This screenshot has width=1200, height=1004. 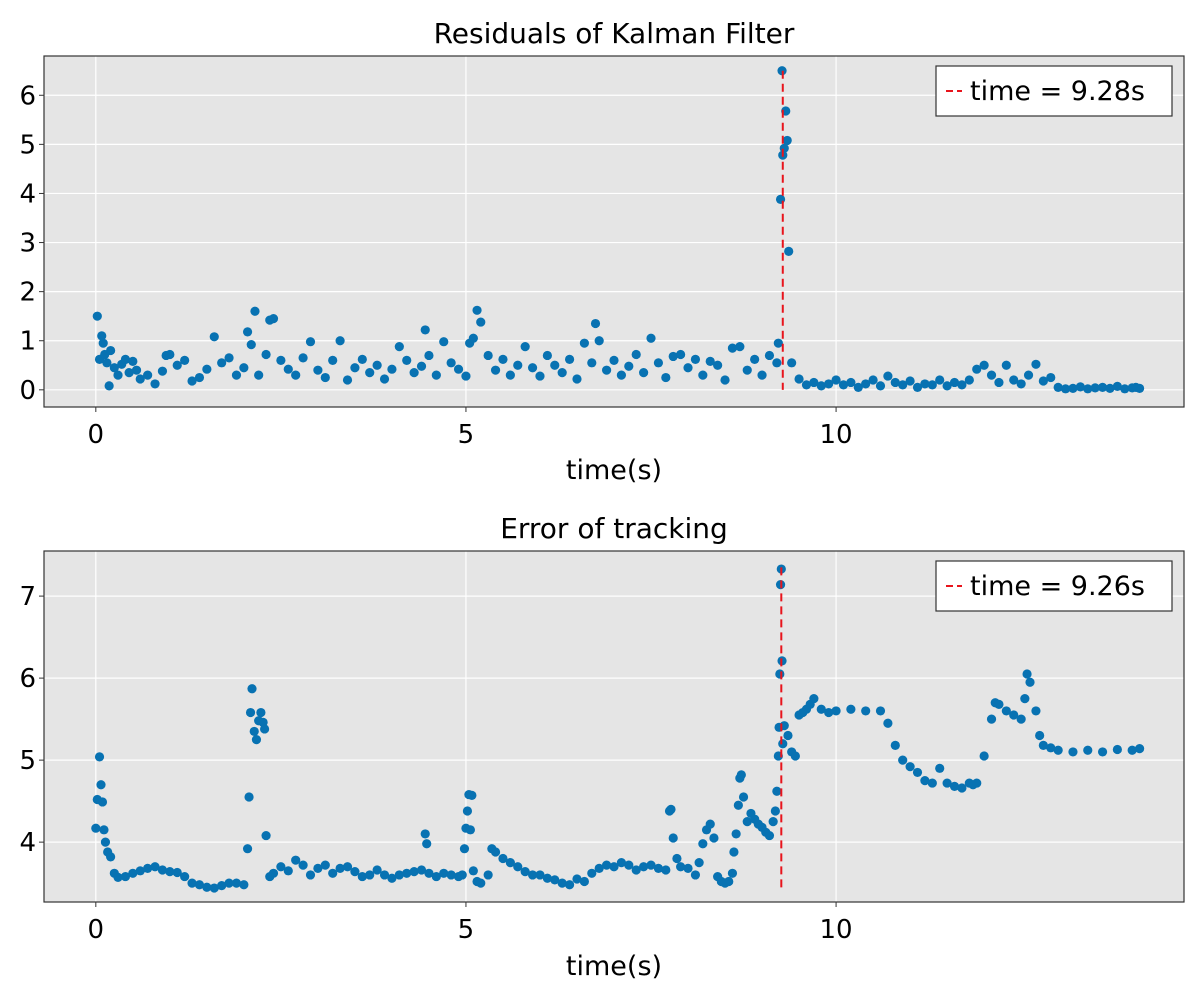 What do you see at coordinates (27, 145) in the screenshot?
I see `y-tick-label: 5` at bounding box center [27, 145].